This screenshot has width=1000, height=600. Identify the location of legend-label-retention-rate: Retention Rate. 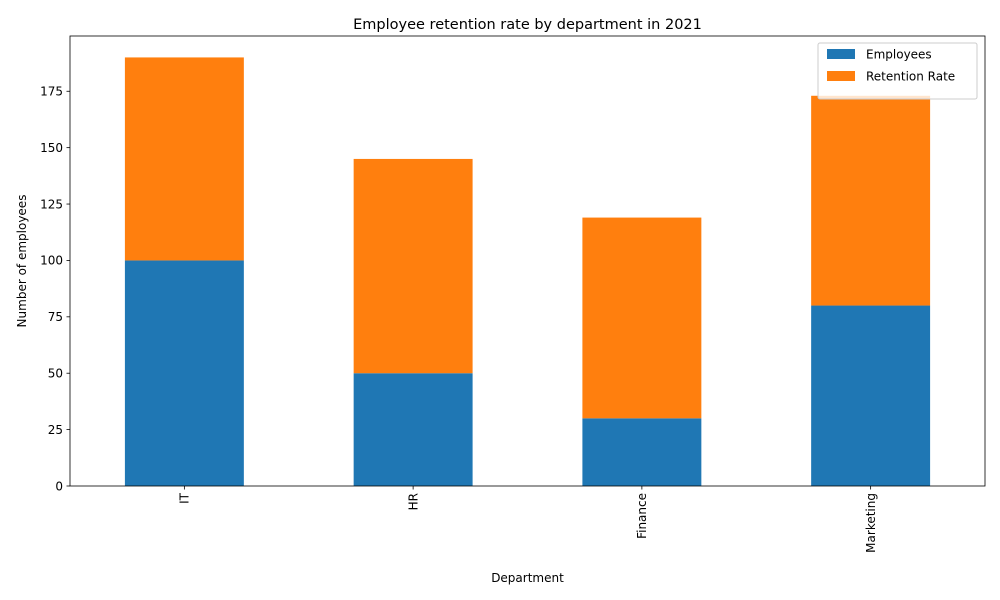
(910, 77).